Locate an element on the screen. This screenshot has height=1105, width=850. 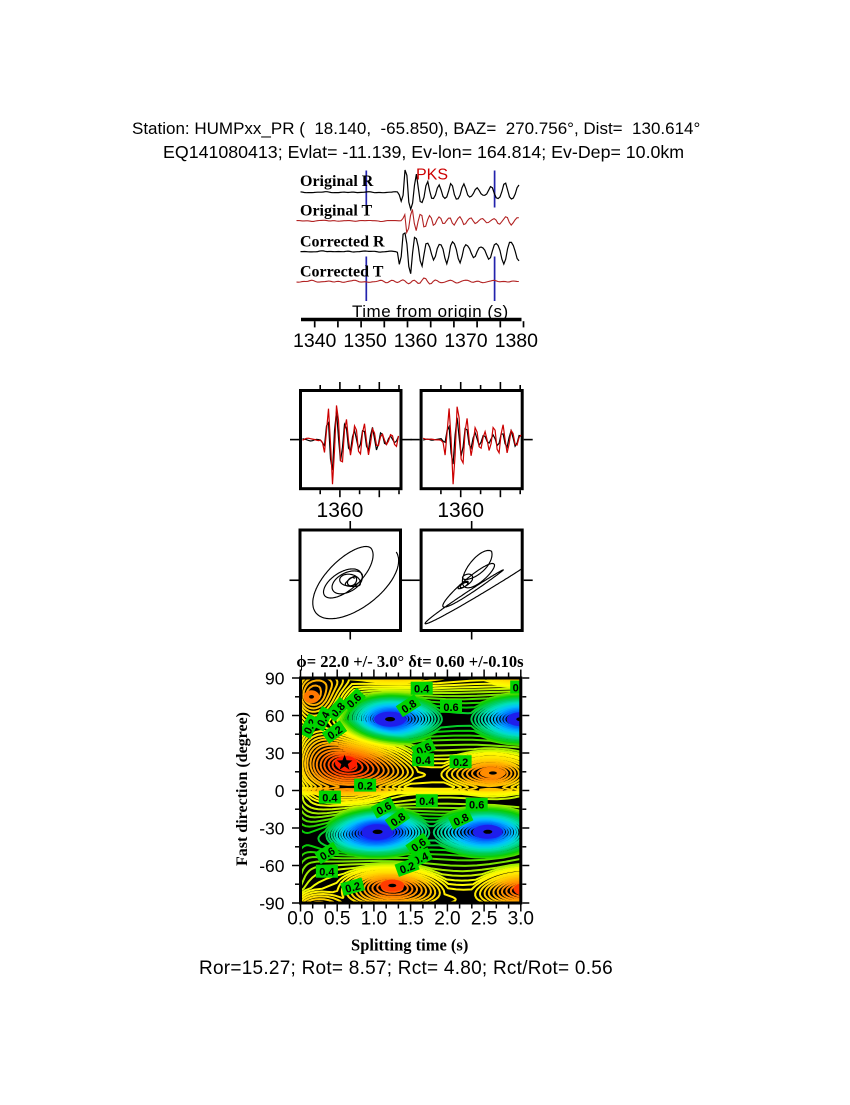
svg-text: 90 is located at coordinates (275, 678).